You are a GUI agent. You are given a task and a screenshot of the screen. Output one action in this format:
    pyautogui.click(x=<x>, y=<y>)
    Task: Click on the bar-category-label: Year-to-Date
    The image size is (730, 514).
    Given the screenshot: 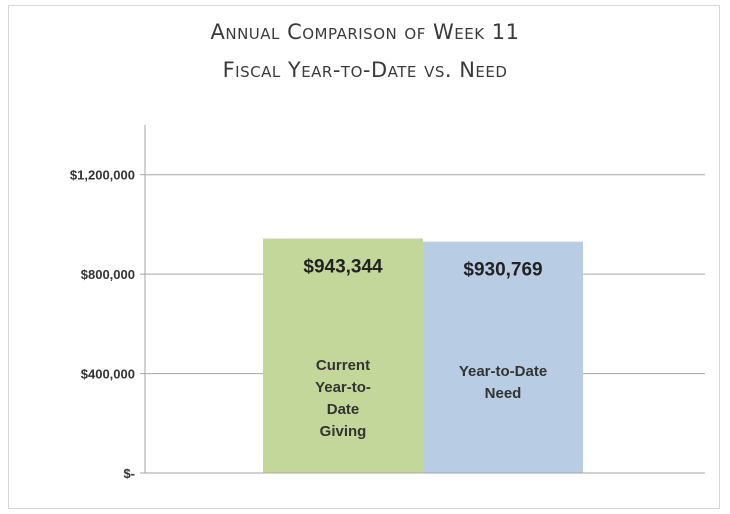 What is the action you would take?
    pyautogui.click(x=503, y=371)
    